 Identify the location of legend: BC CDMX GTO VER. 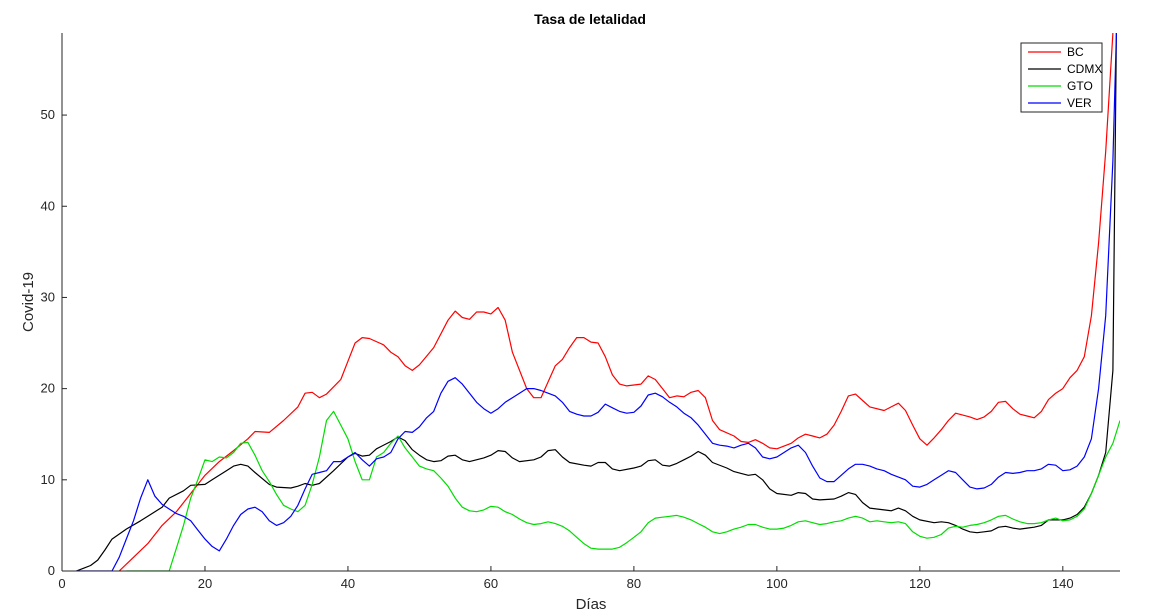
(1061, 77).